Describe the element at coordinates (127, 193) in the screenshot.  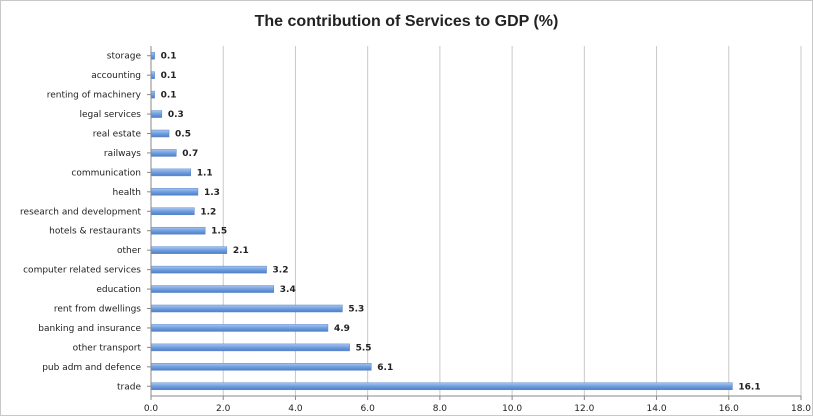
I see `category-label: health` at that location.